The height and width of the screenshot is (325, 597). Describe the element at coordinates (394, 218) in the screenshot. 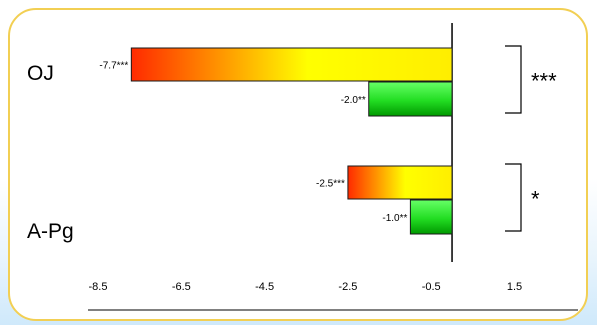

I see `data-label: -1.0**` at that location.